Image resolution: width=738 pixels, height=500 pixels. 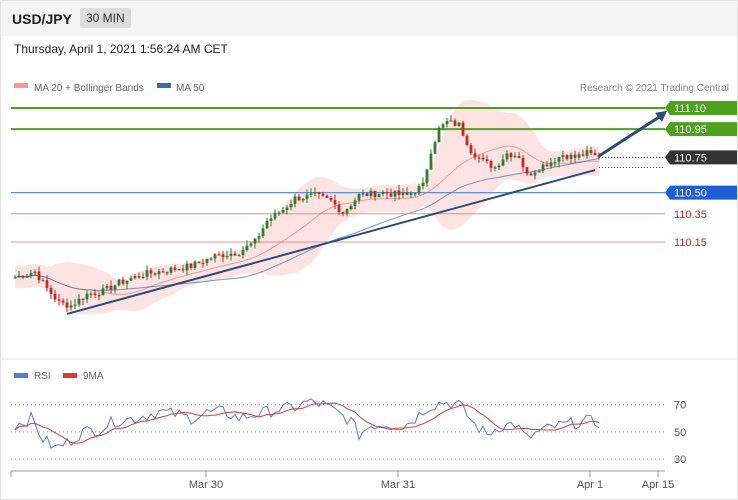 What do you see at coordinates (680, 460) in the screenshot?
I see `rsi-tick-label: 30` at bounding box center [680, 460].